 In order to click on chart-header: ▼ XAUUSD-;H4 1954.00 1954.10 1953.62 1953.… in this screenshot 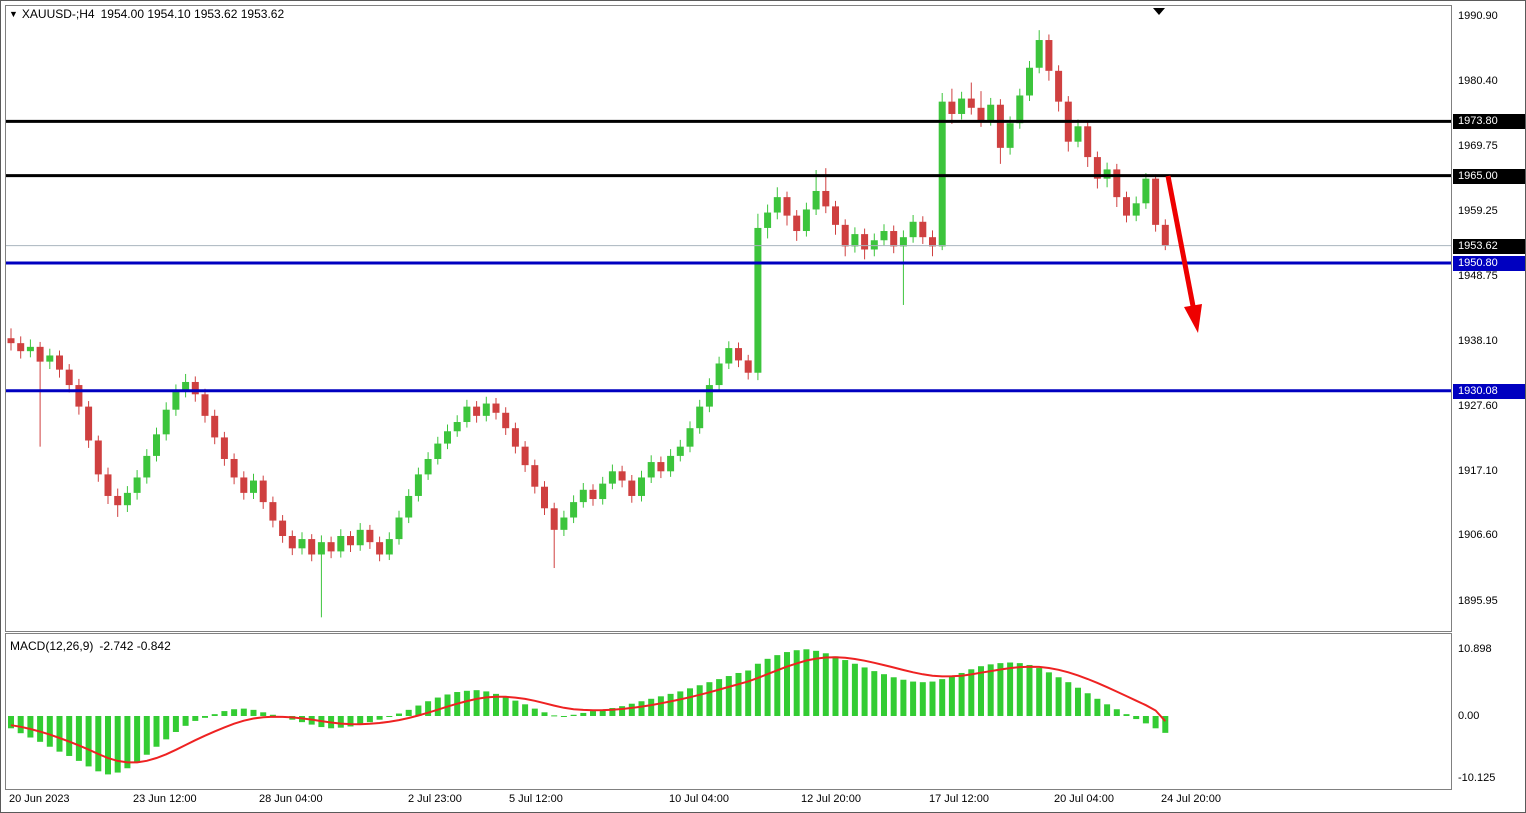, I will do `click(146, 14)`.